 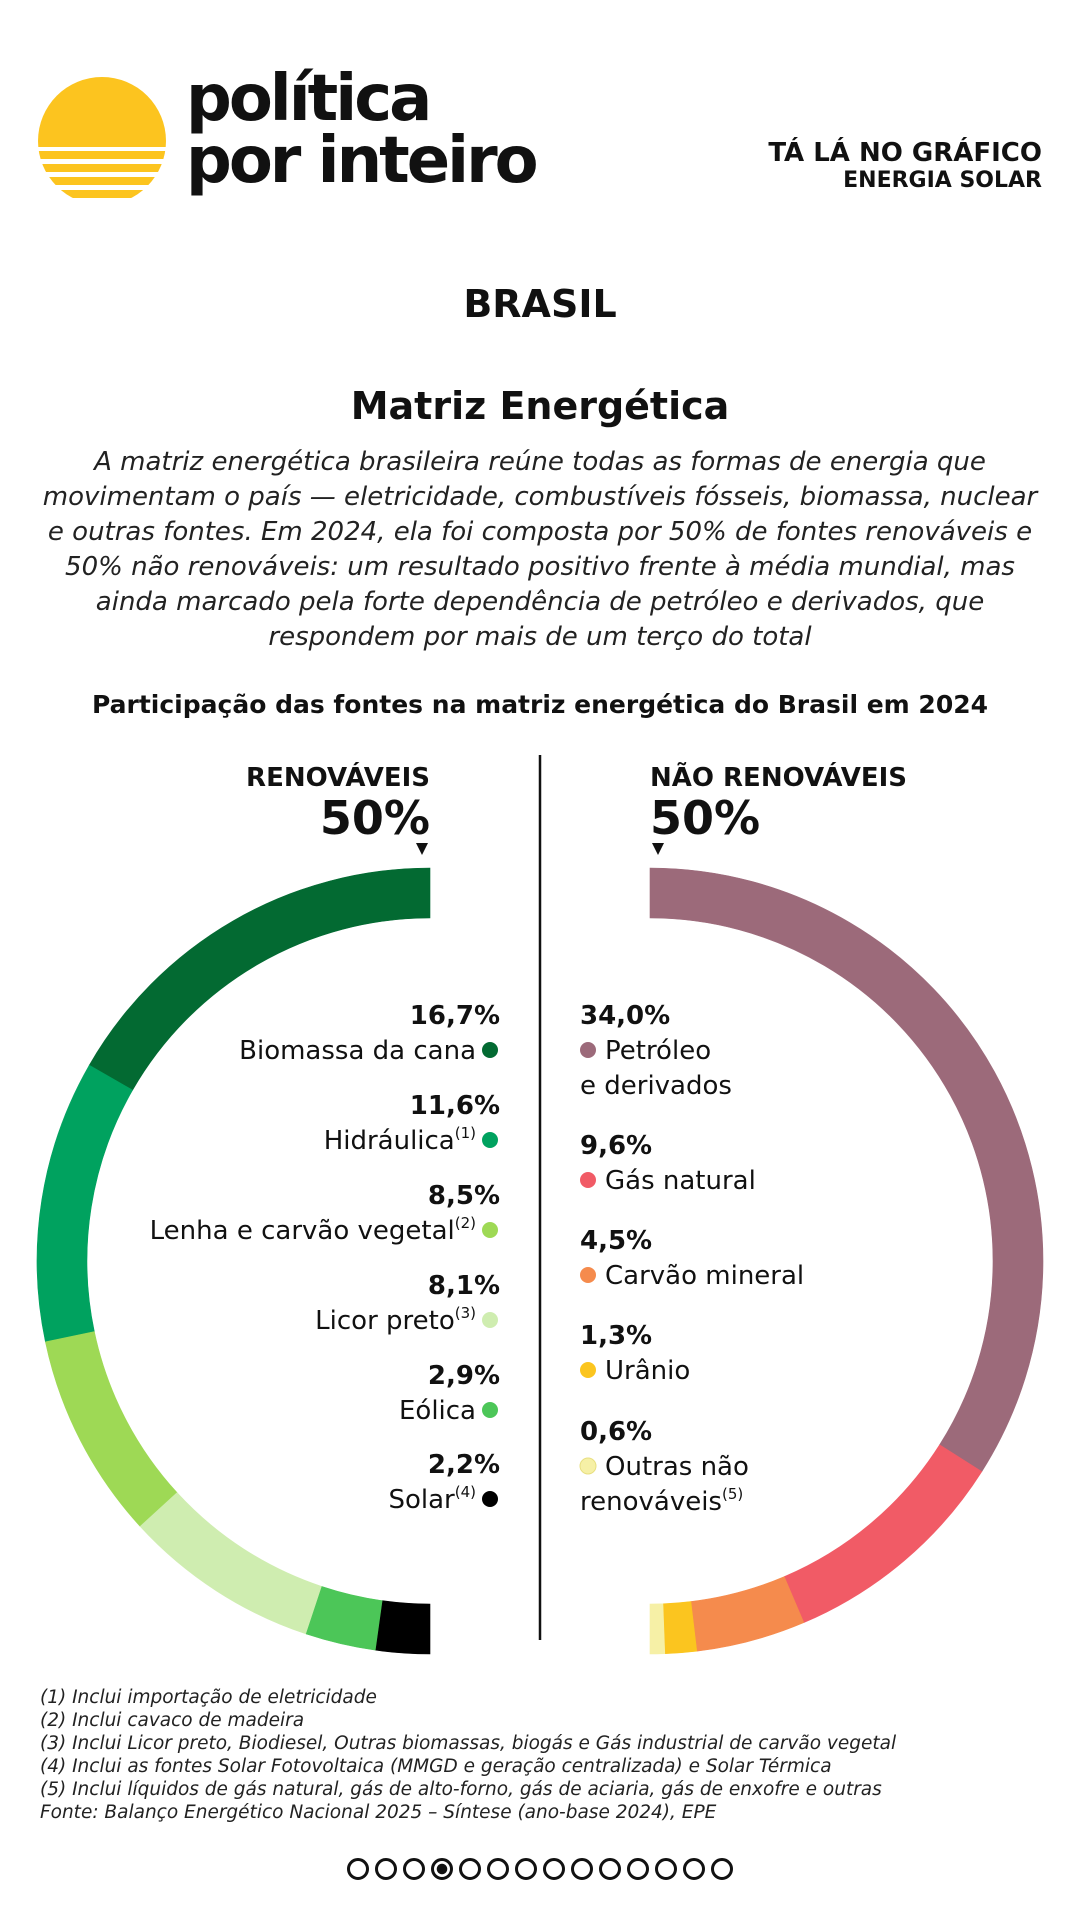 What do you see at coordinates (778, 777) in the screenshot?
I see `group-label-non-renewables: NÃO RENOVÁVEIS` at bounding box center [778, 777].